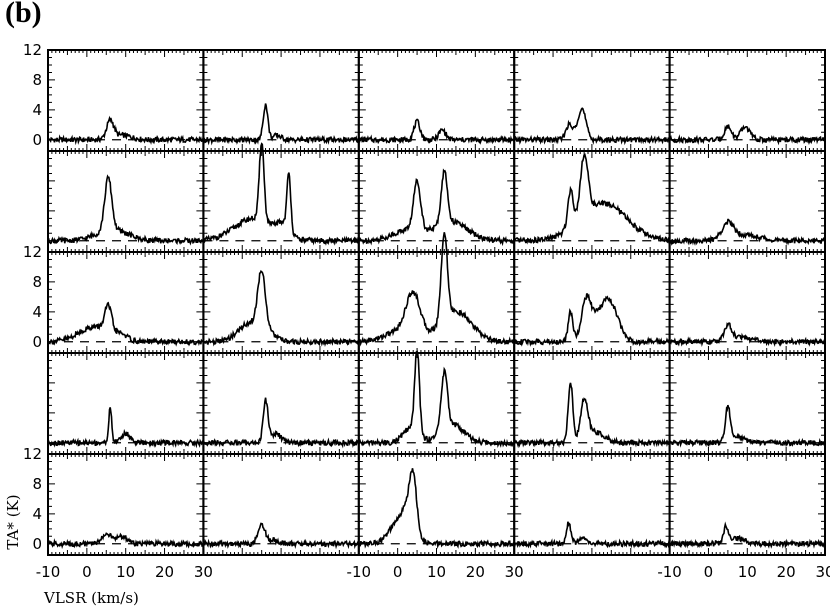 This screenshot has width=830, height=609. What do you see at coordinates (91, 598) in the screenshot?
I see `x-axis-title: VLSR (km/s)` at bounding box center [91, 598].